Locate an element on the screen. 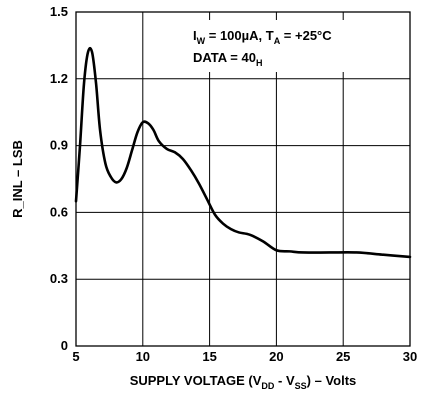  y-axis-ticks: 0 0.3 0.6 0.9 1.2 1.5 is located at coordinates (59, 178).